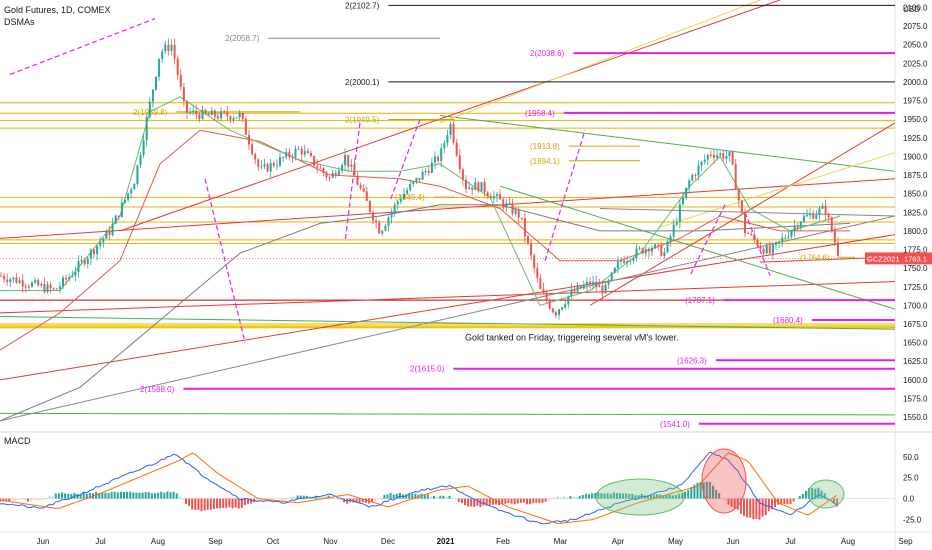 Image resolution: width=932 pixels, height=550 pixels. Describe the element at coordinates (898, 258) in the screenshot. I see `current-price-tag` at that location.